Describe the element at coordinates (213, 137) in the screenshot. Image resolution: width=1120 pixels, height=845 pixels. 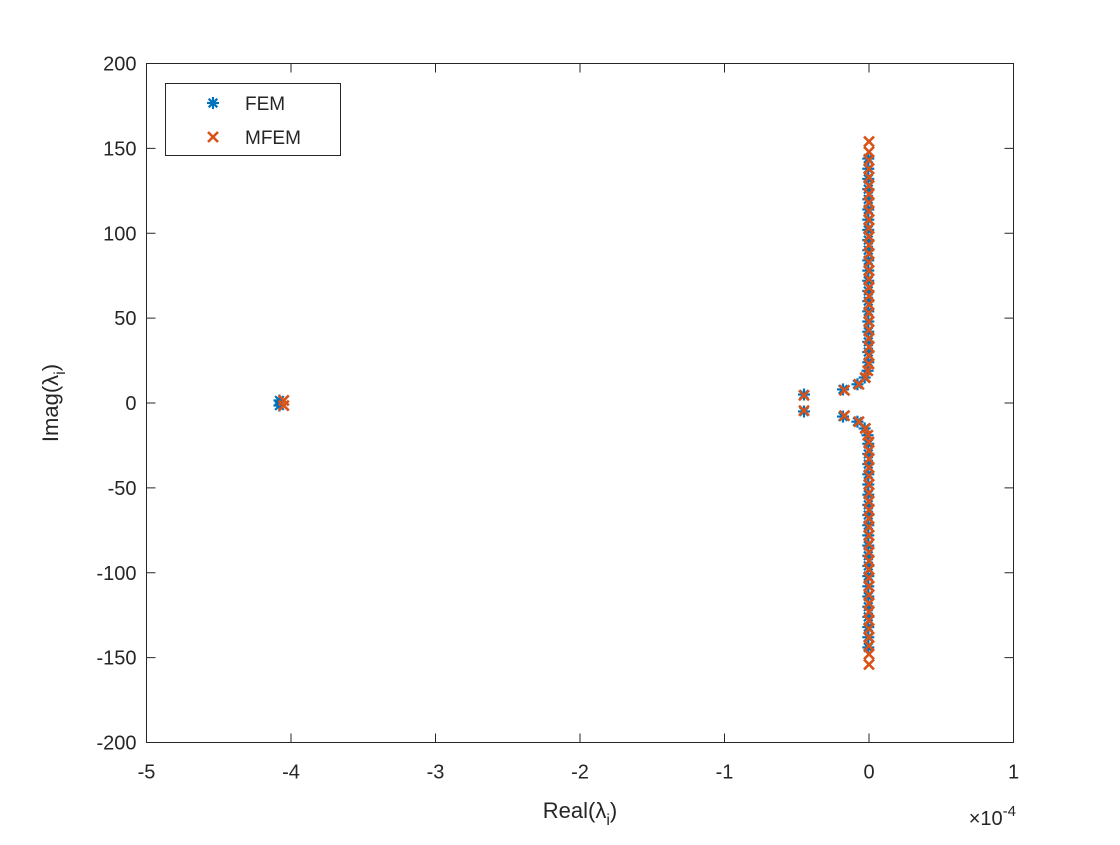
I see `legend-marker-mfem` at that location.